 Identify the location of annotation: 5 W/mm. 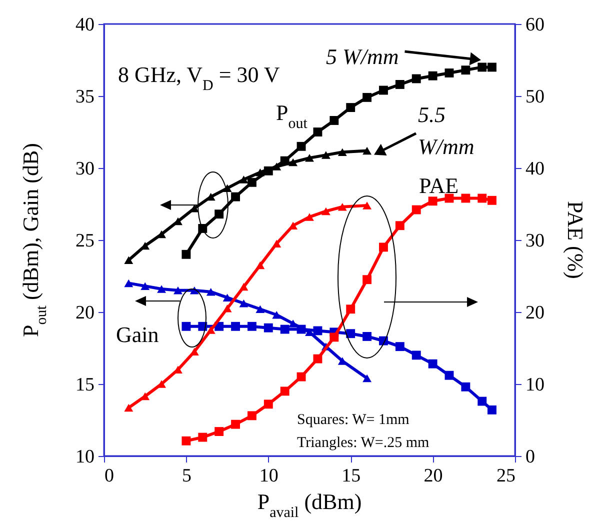
(362, 56).